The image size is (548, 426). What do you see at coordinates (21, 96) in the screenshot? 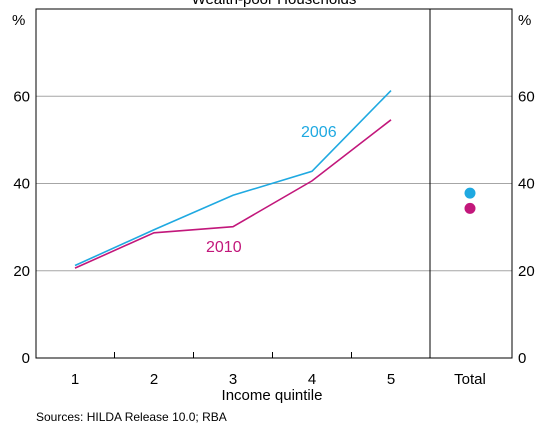
I see `y-tick-label-left: 60` at bounding box center [21, 96].